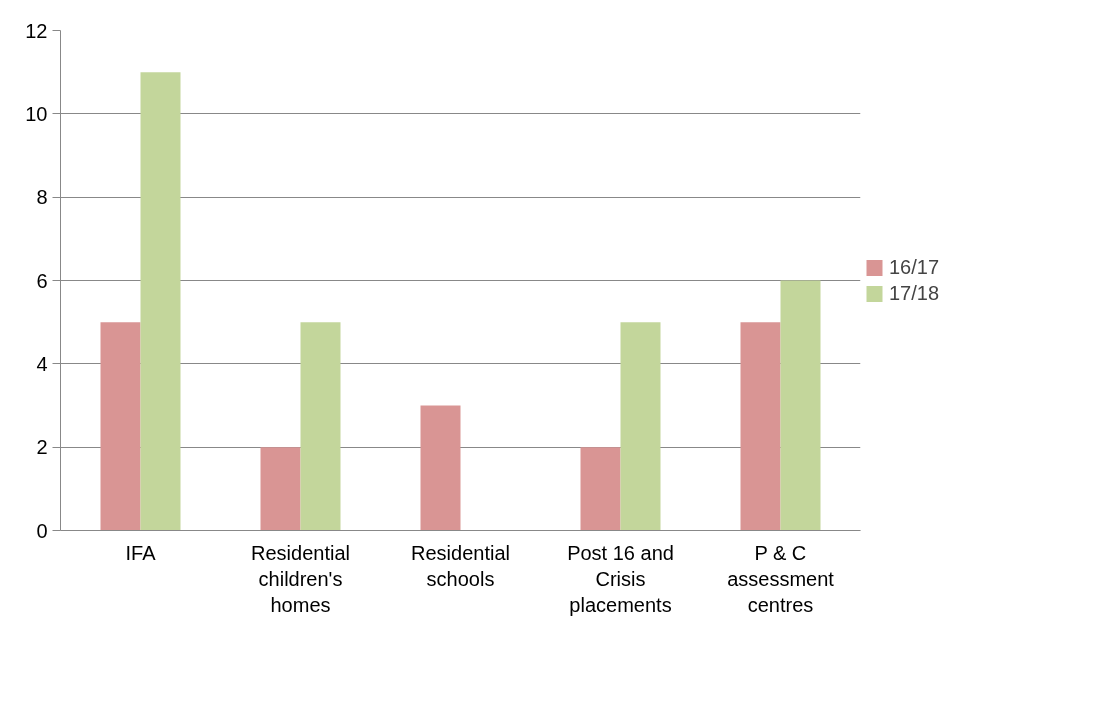 Image resolution: width=1107 pixels, height=704 pixels. Describe the element at coordinates (42, 197) in the screenshot. I see `y-tick-label: 8` at that location.